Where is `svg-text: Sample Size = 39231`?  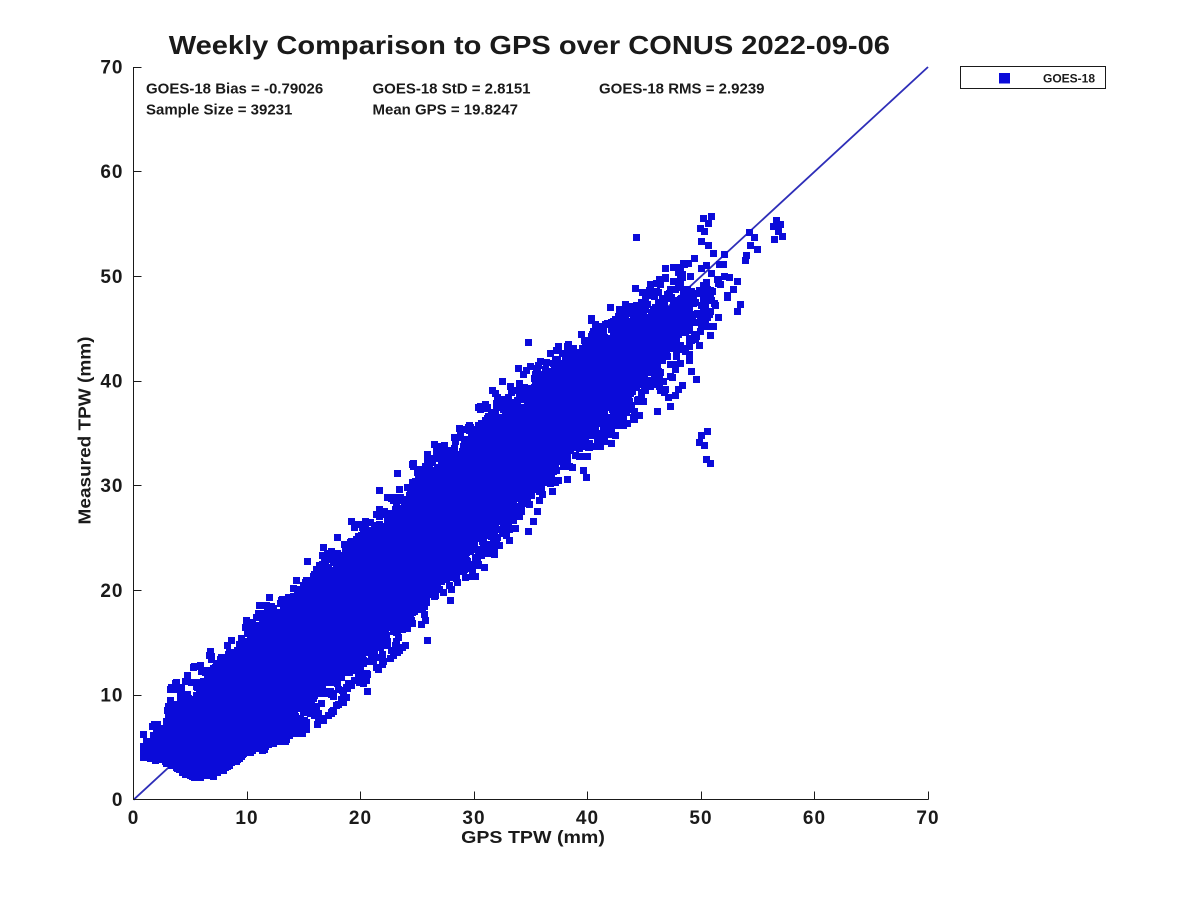 svg-text: Sample Size = 39231 is located at coordinates (219, 110).